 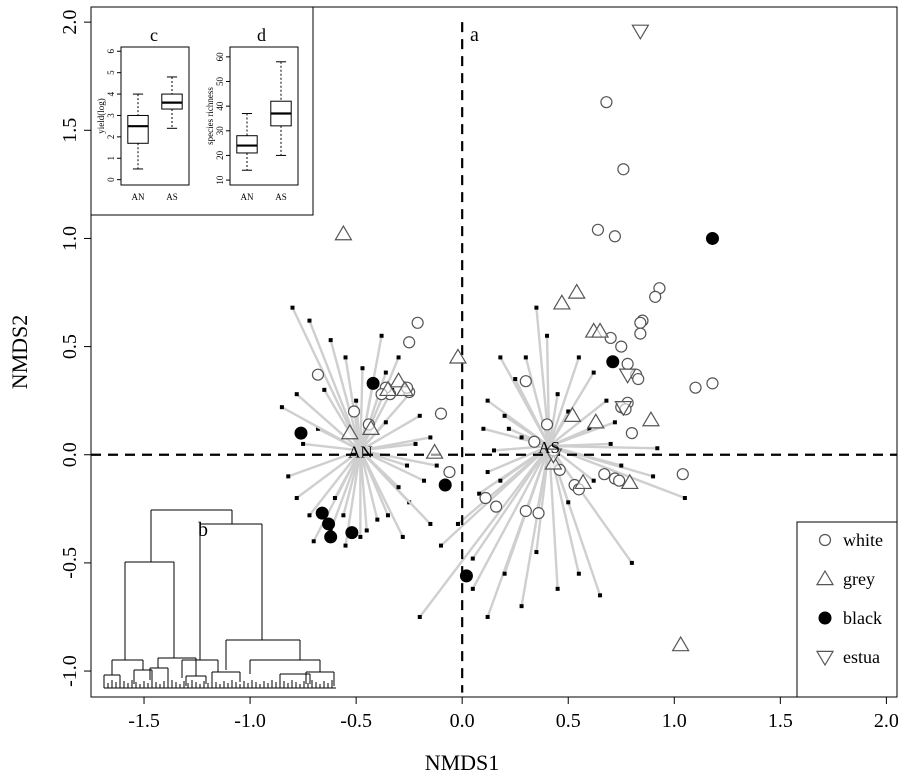 What do you see at coordinates (849, 598) in the screenshot?
I see `legend: white grey black estua` at bounding box center [849, 598].